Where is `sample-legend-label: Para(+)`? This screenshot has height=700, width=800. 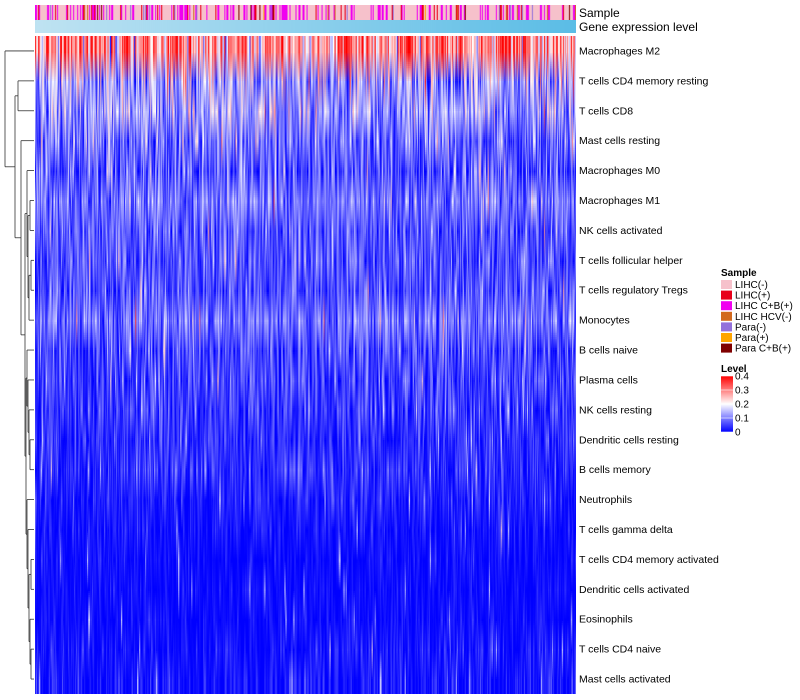 sample-legend-label: Para(+) is located at coordinates (752, 338).